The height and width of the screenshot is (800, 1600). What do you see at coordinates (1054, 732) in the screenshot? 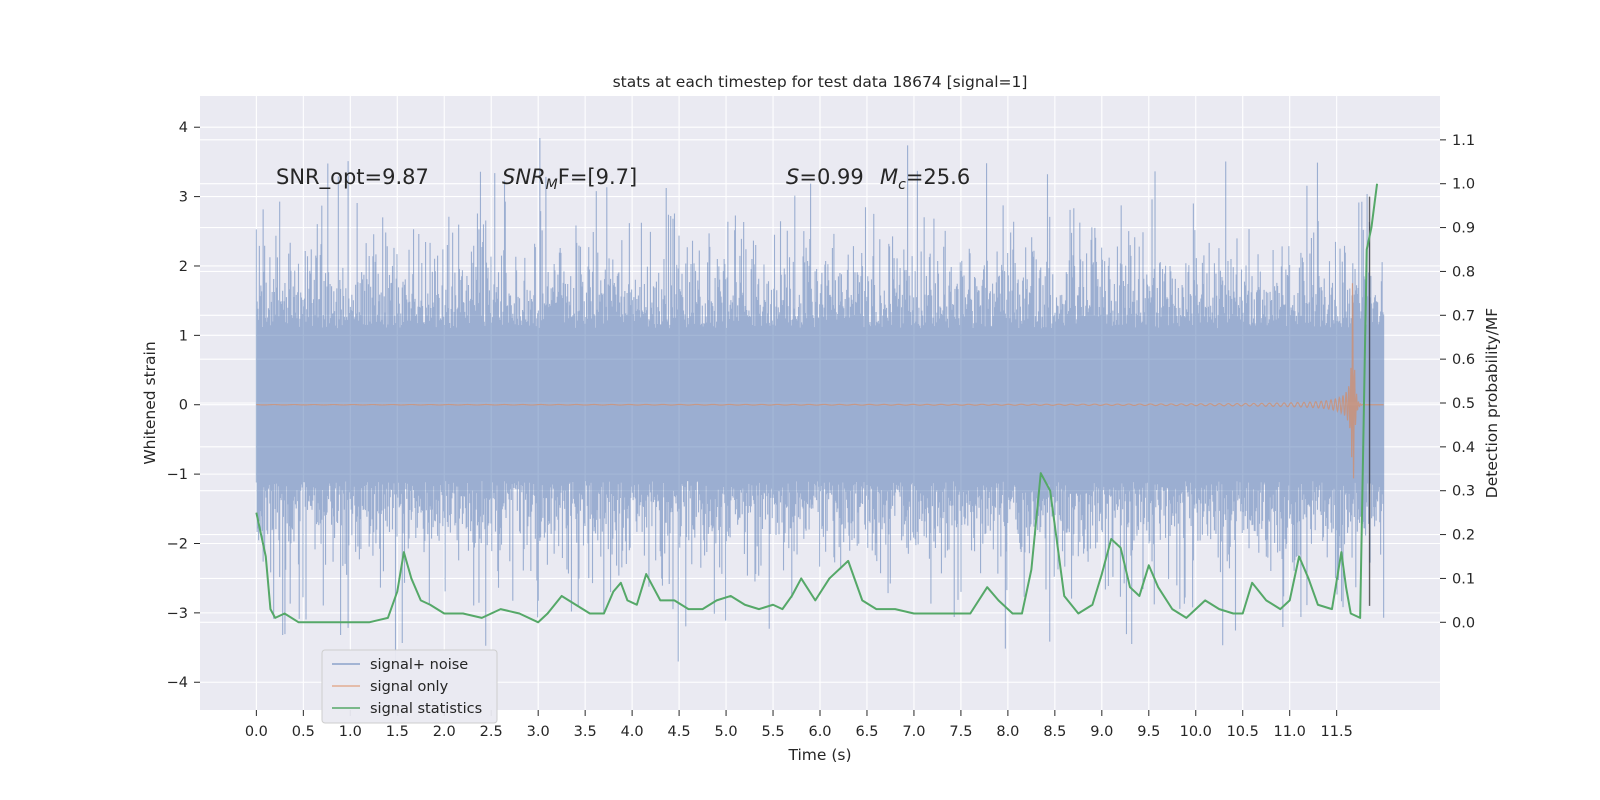
I see `x-tick-label: 8.5` at bounding box center [1054, 732].